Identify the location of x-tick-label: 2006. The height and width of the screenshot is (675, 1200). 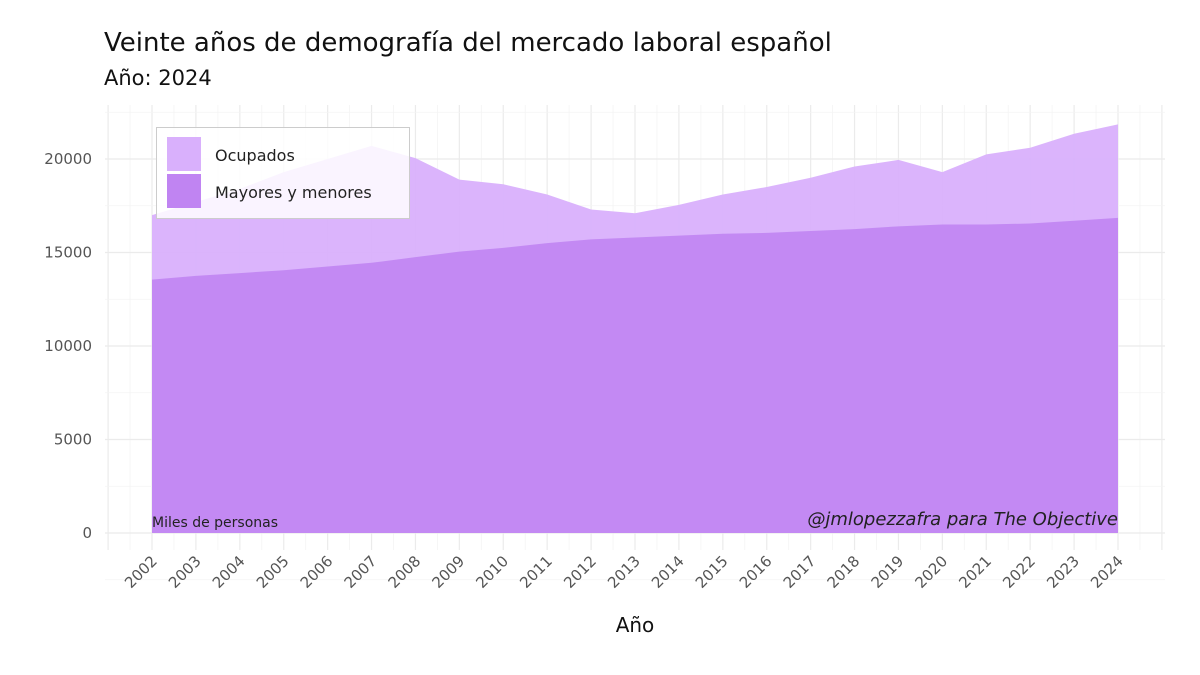
(317, 572).